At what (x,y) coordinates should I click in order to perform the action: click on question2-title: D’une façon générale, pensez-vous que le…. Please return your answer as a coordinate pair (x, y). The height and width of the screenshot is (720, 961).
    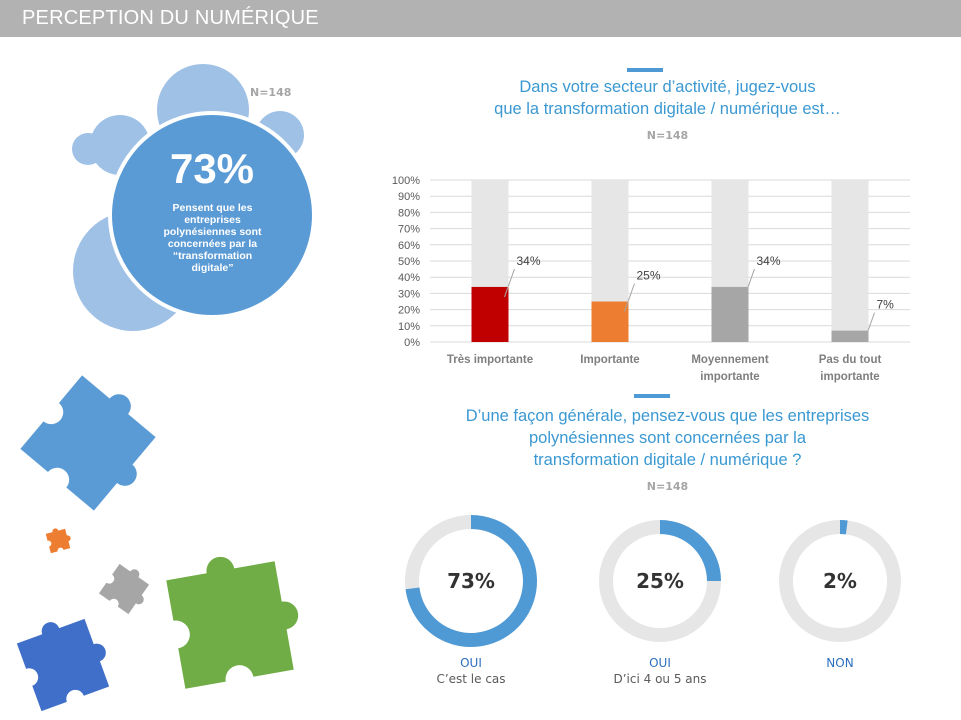
    Looking at the image, I should click on (667, 438).